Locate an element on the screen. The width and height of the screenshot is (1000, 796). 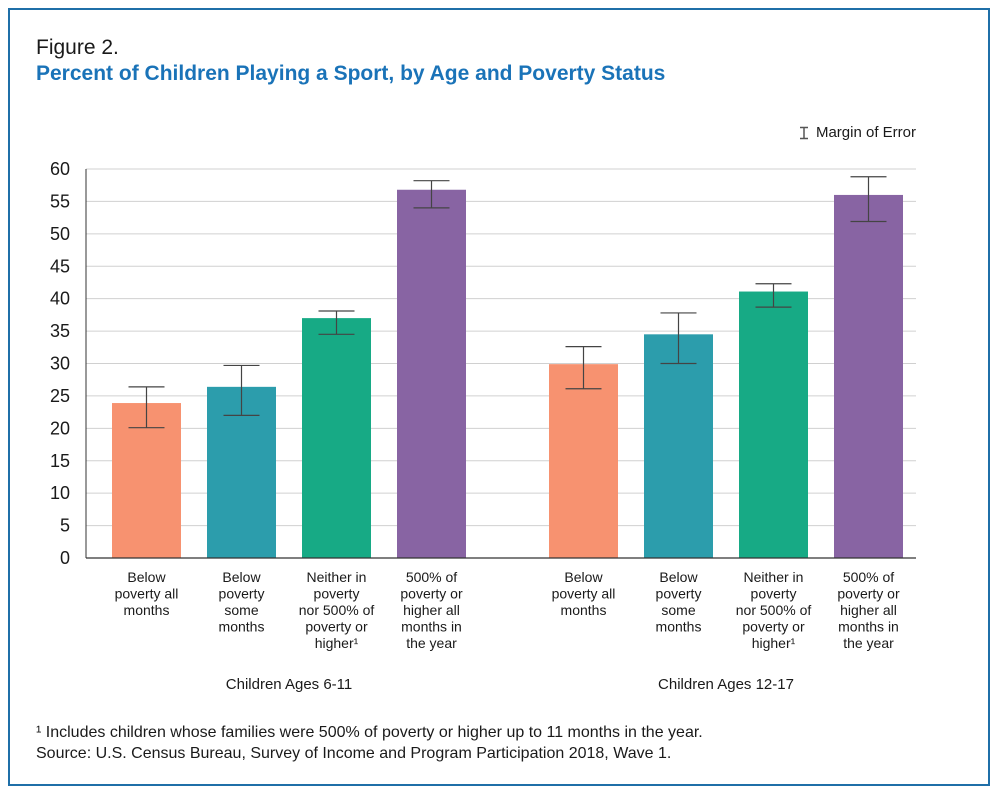
y-tick-label: 35 is located at coordinates (60, 331).